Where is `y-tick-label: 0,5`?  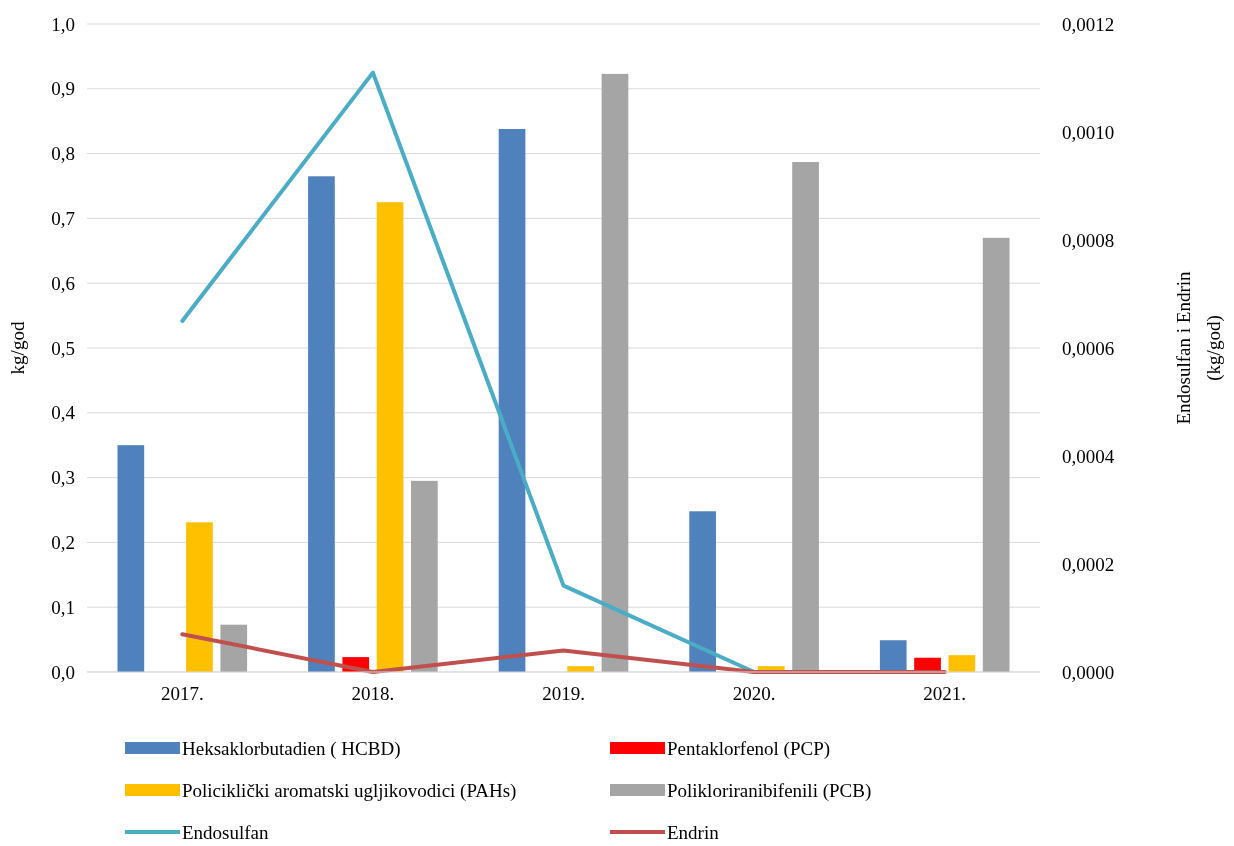
y-tick-label: 0,5 is located at coordinates (63, 348).